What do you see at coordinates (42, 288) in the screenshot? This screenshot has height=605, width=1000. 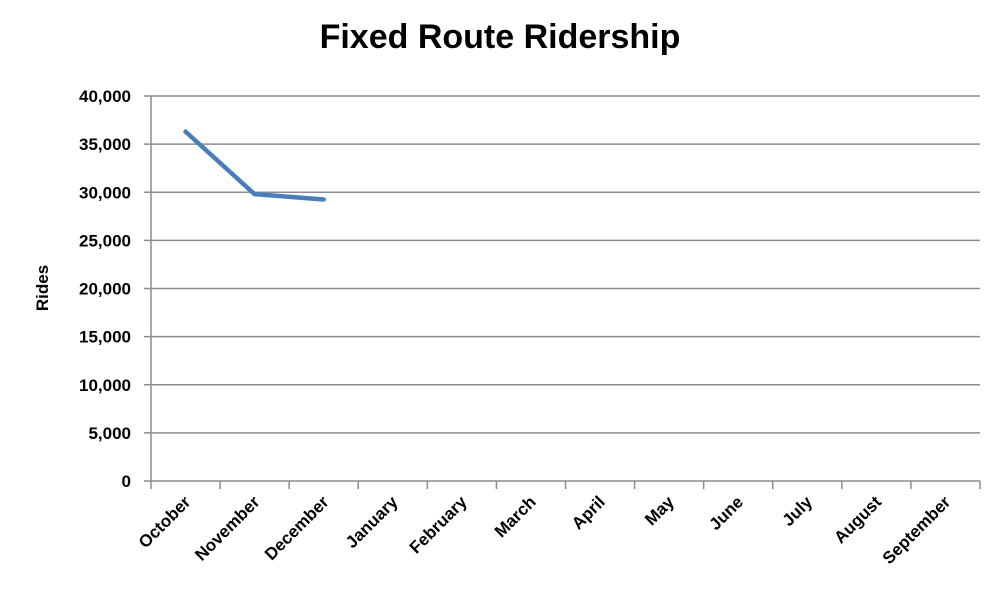 I see `y-axis-title: Rides` at bounding box center [42, 288].